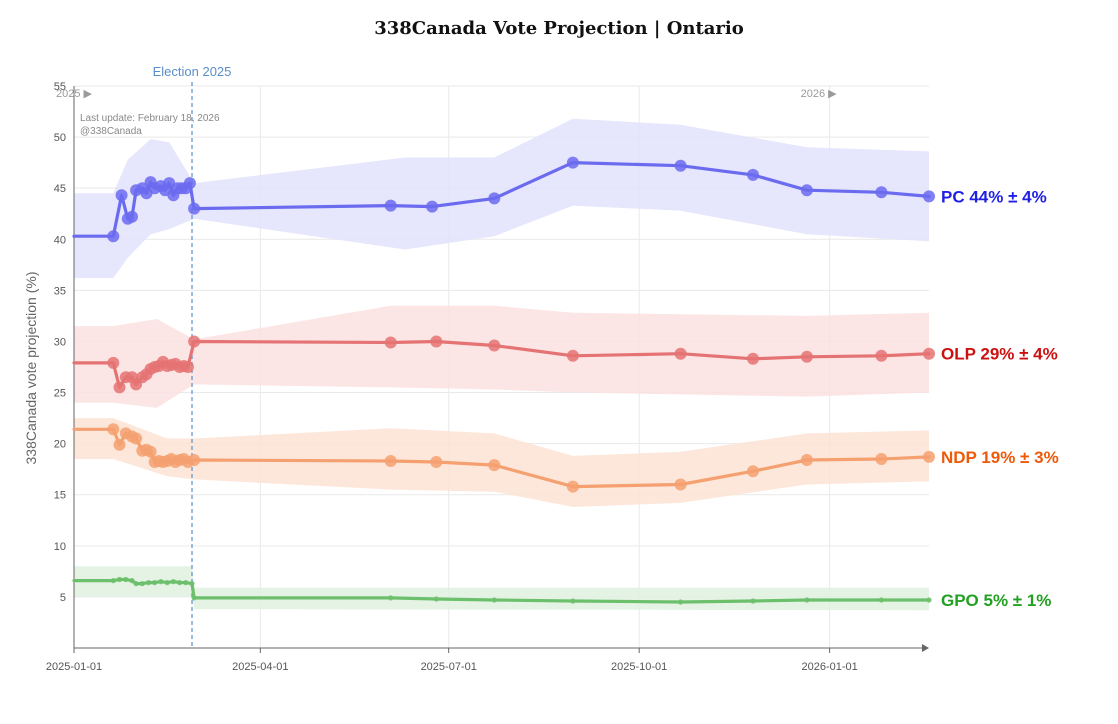  What do you see at coordinates (63, 598) in the screenshot?
I see `y-tick-label: 5` at bounding box center [63, 598].